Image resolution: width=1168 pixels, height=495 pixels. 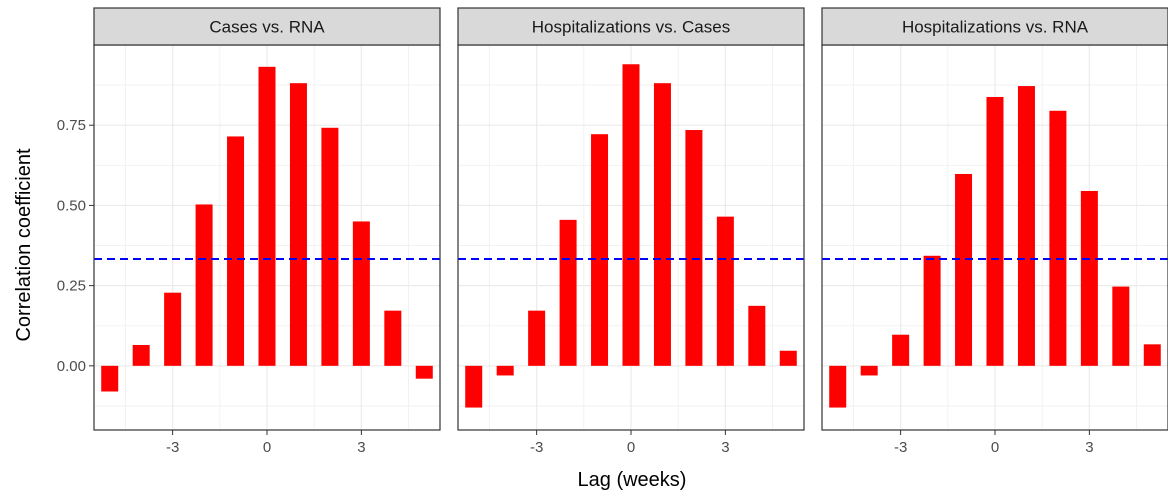 I want to click on y-tick-label: 0.25, so click(x=71, y=286).